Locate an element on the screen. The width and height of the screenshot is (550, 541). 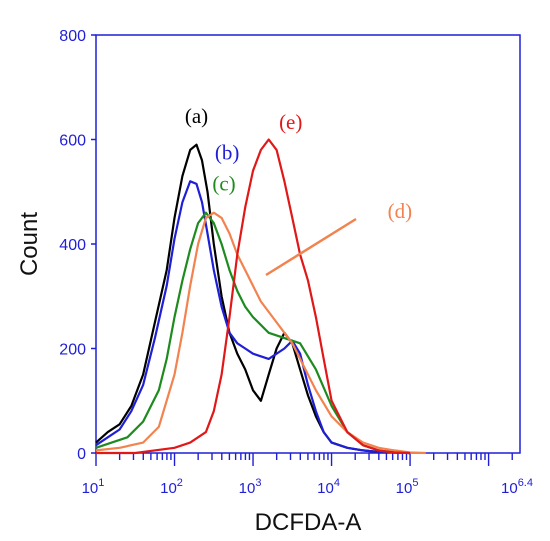
y-axis-title: Count is located at coordinates (29, 244).